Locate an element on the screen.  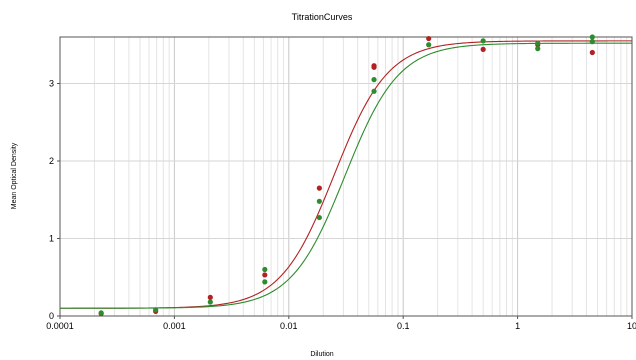
x-tick-label: 0.001 is located at coordinates (174, 326).